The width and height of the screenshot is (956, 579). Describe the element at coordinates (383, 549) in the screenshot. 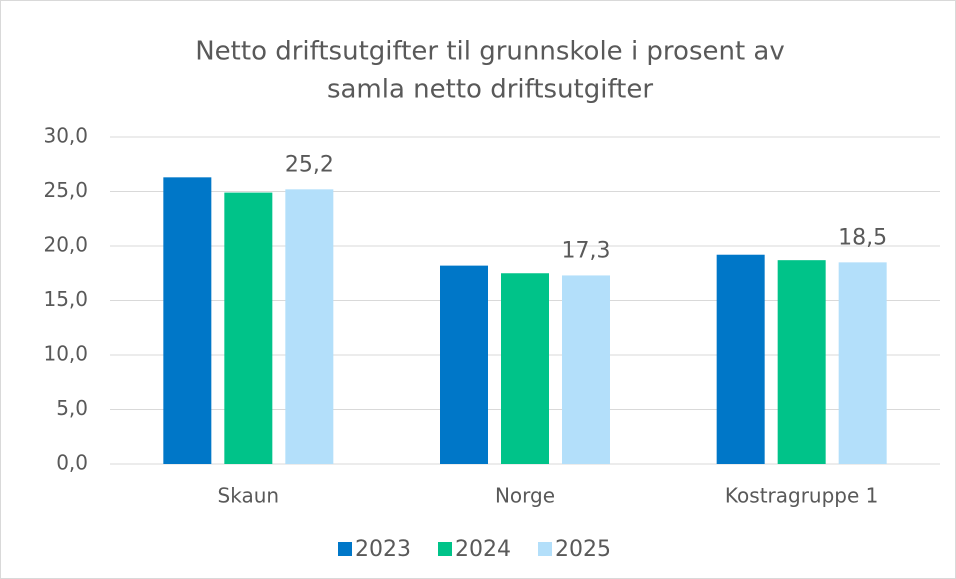

I see `legend-label: 2023` at that location.